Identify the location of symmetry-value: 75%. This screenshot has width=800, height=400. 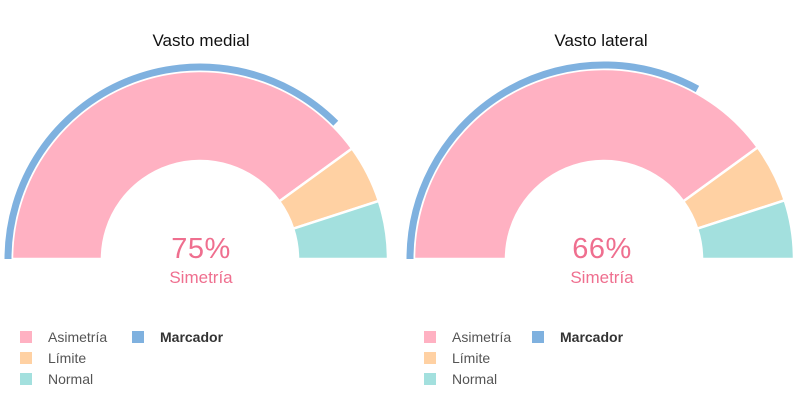
(201, 249).